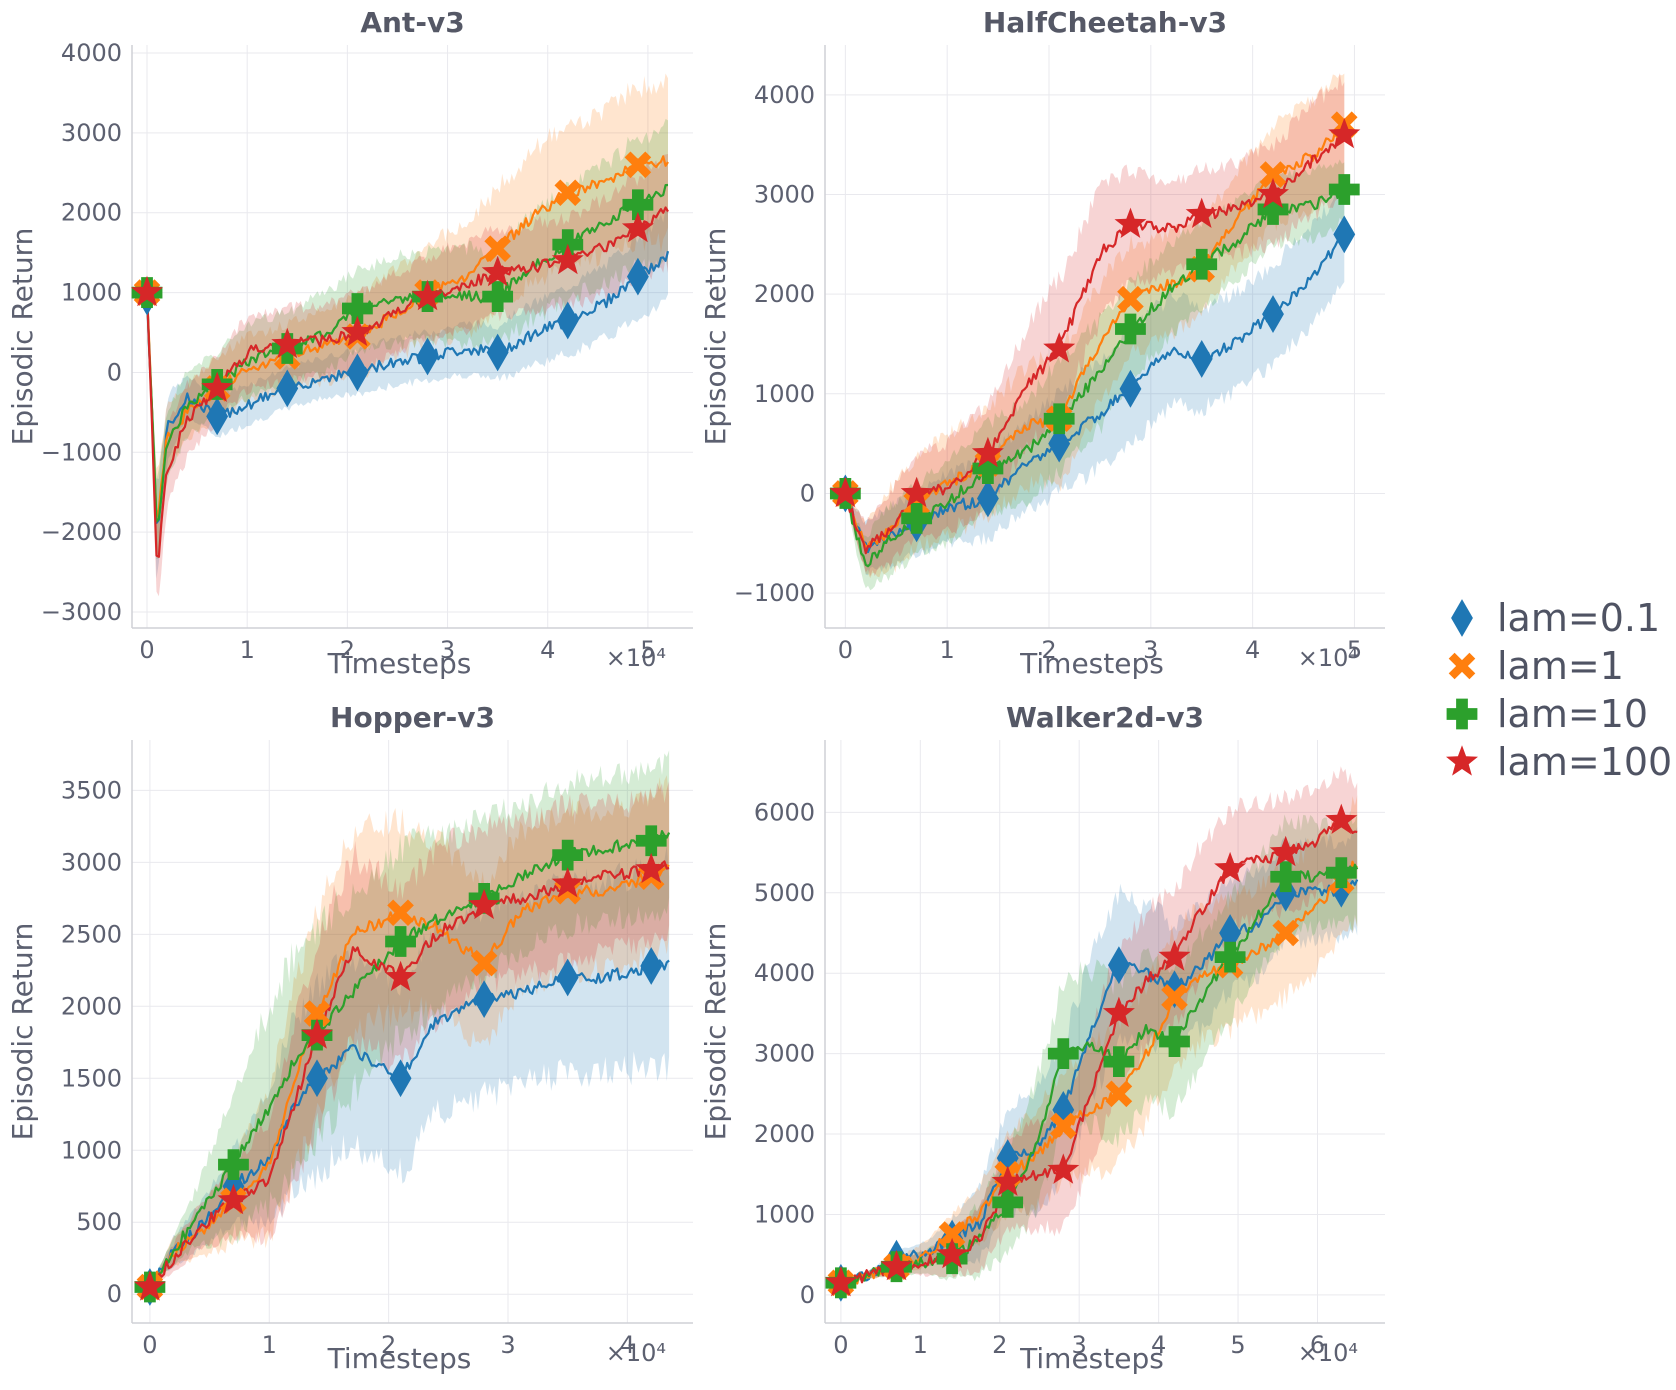  Describe the element at coordinates (1462, 714) in the screenshot. I see `legend-plus-icon` at that location.